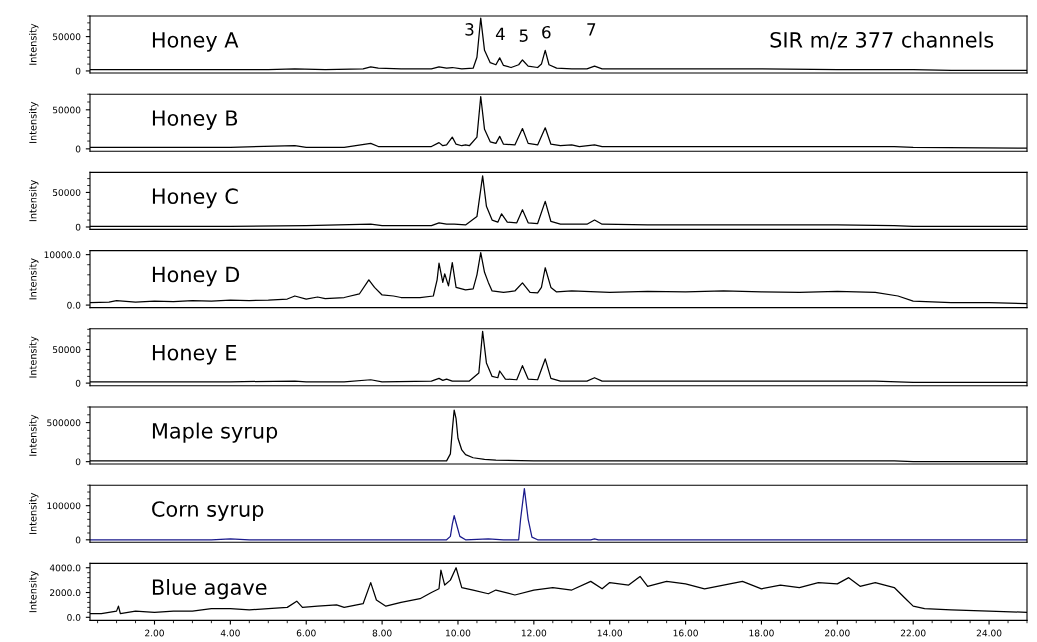  What do you see at coordinates (523, 35) in the screenshot?
I see `annotation: 5` at bounding box center [523, 35].